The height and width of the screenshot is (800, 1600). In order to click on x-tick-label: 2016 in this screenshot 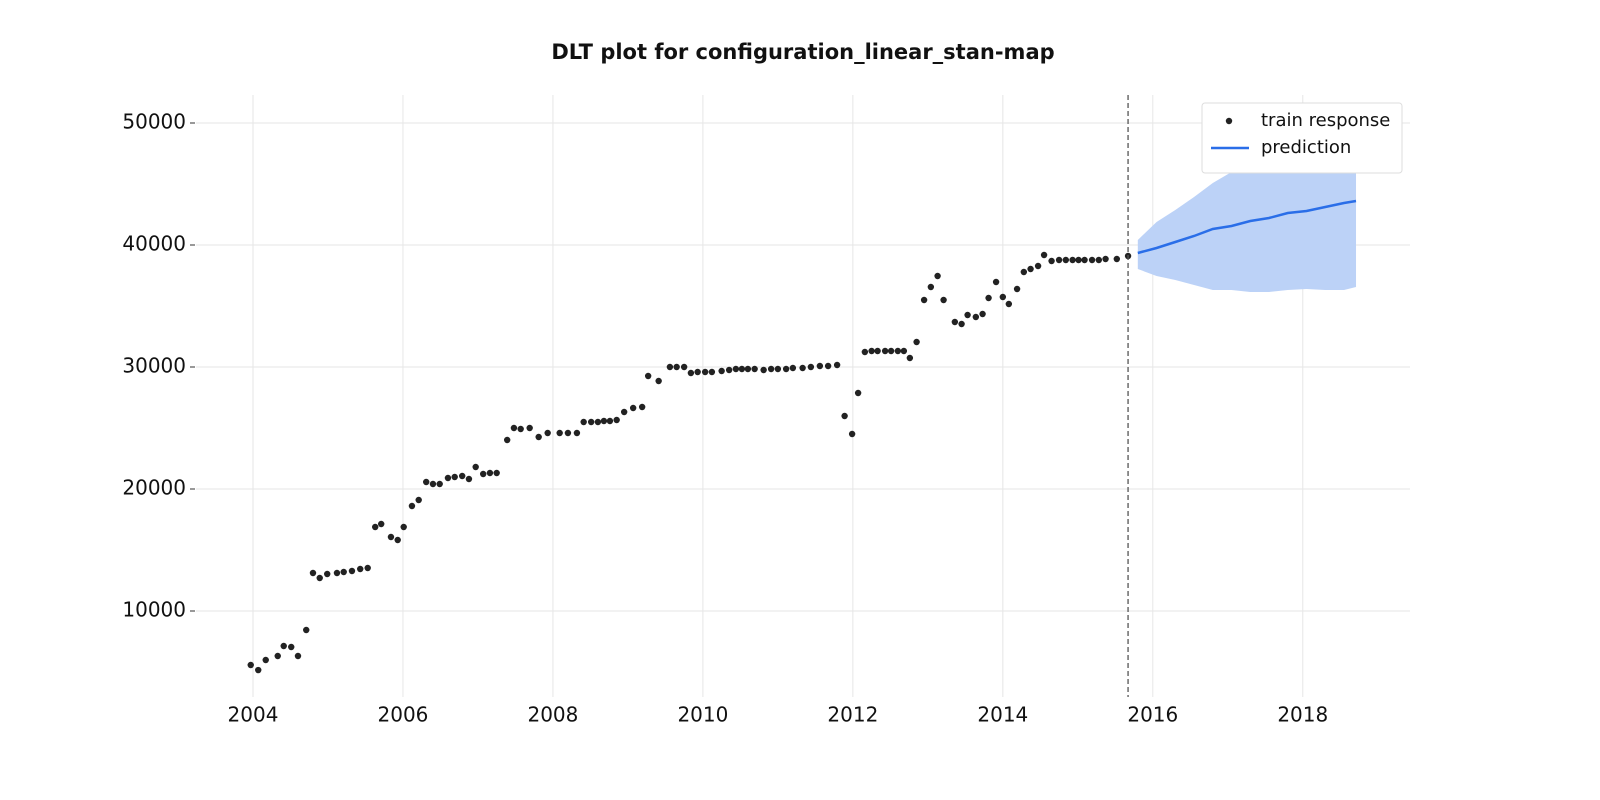, I will do `click(1152, 715)`.